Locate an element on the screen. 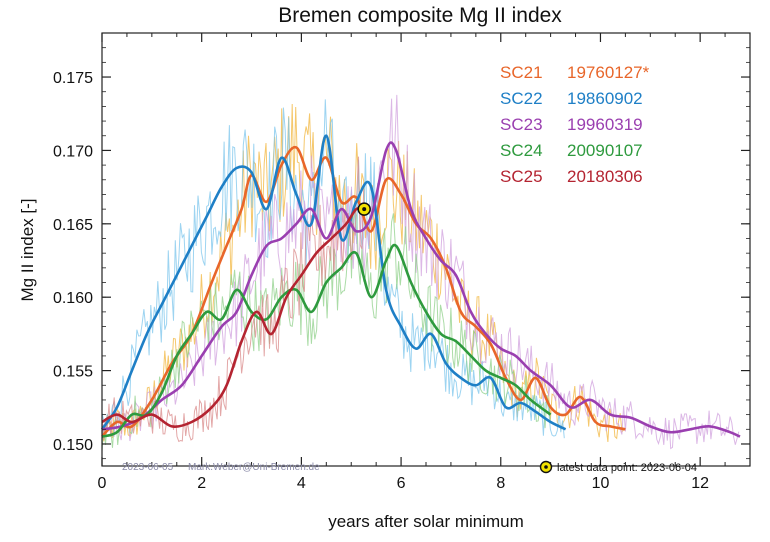 Image resolution: width=770 pixels, height=542 pixels. x-tick-label: 6 is located at coordinates (401, 483).